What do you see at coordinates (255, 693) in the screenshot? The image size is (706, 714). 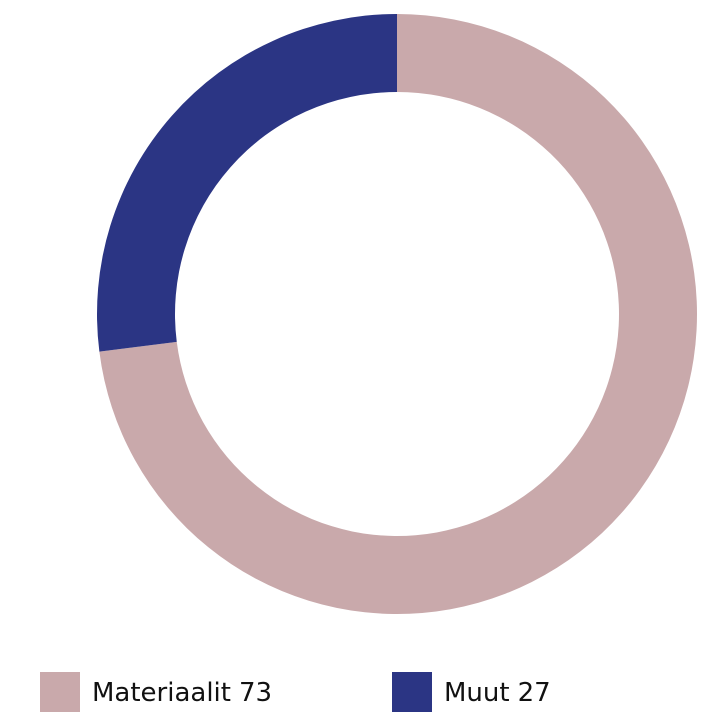 I see `legend-value: 73` at bounding box center [255, 693].